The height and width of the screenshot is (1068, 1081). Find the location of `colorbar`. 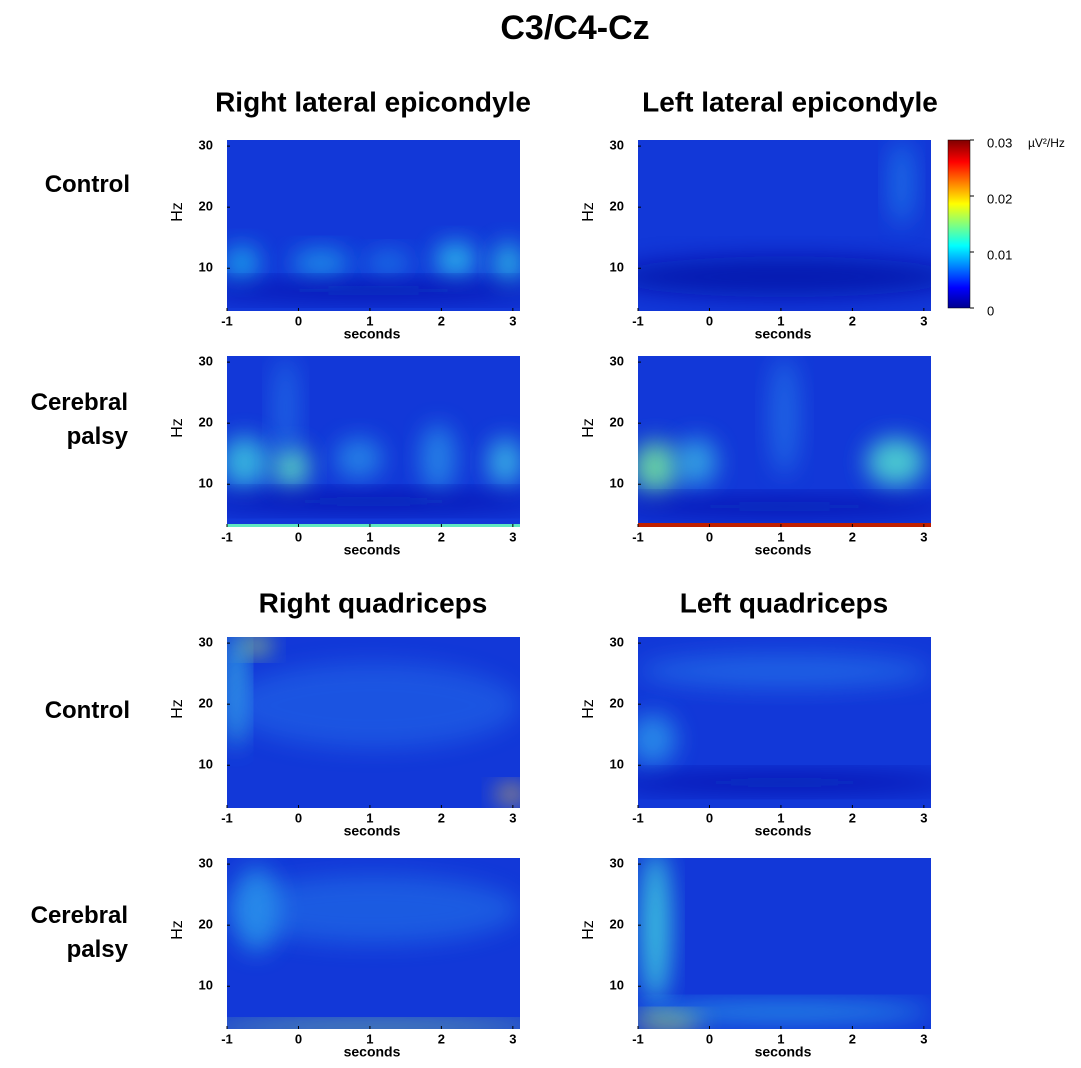

colorbar is located at coordinates (959, 224).